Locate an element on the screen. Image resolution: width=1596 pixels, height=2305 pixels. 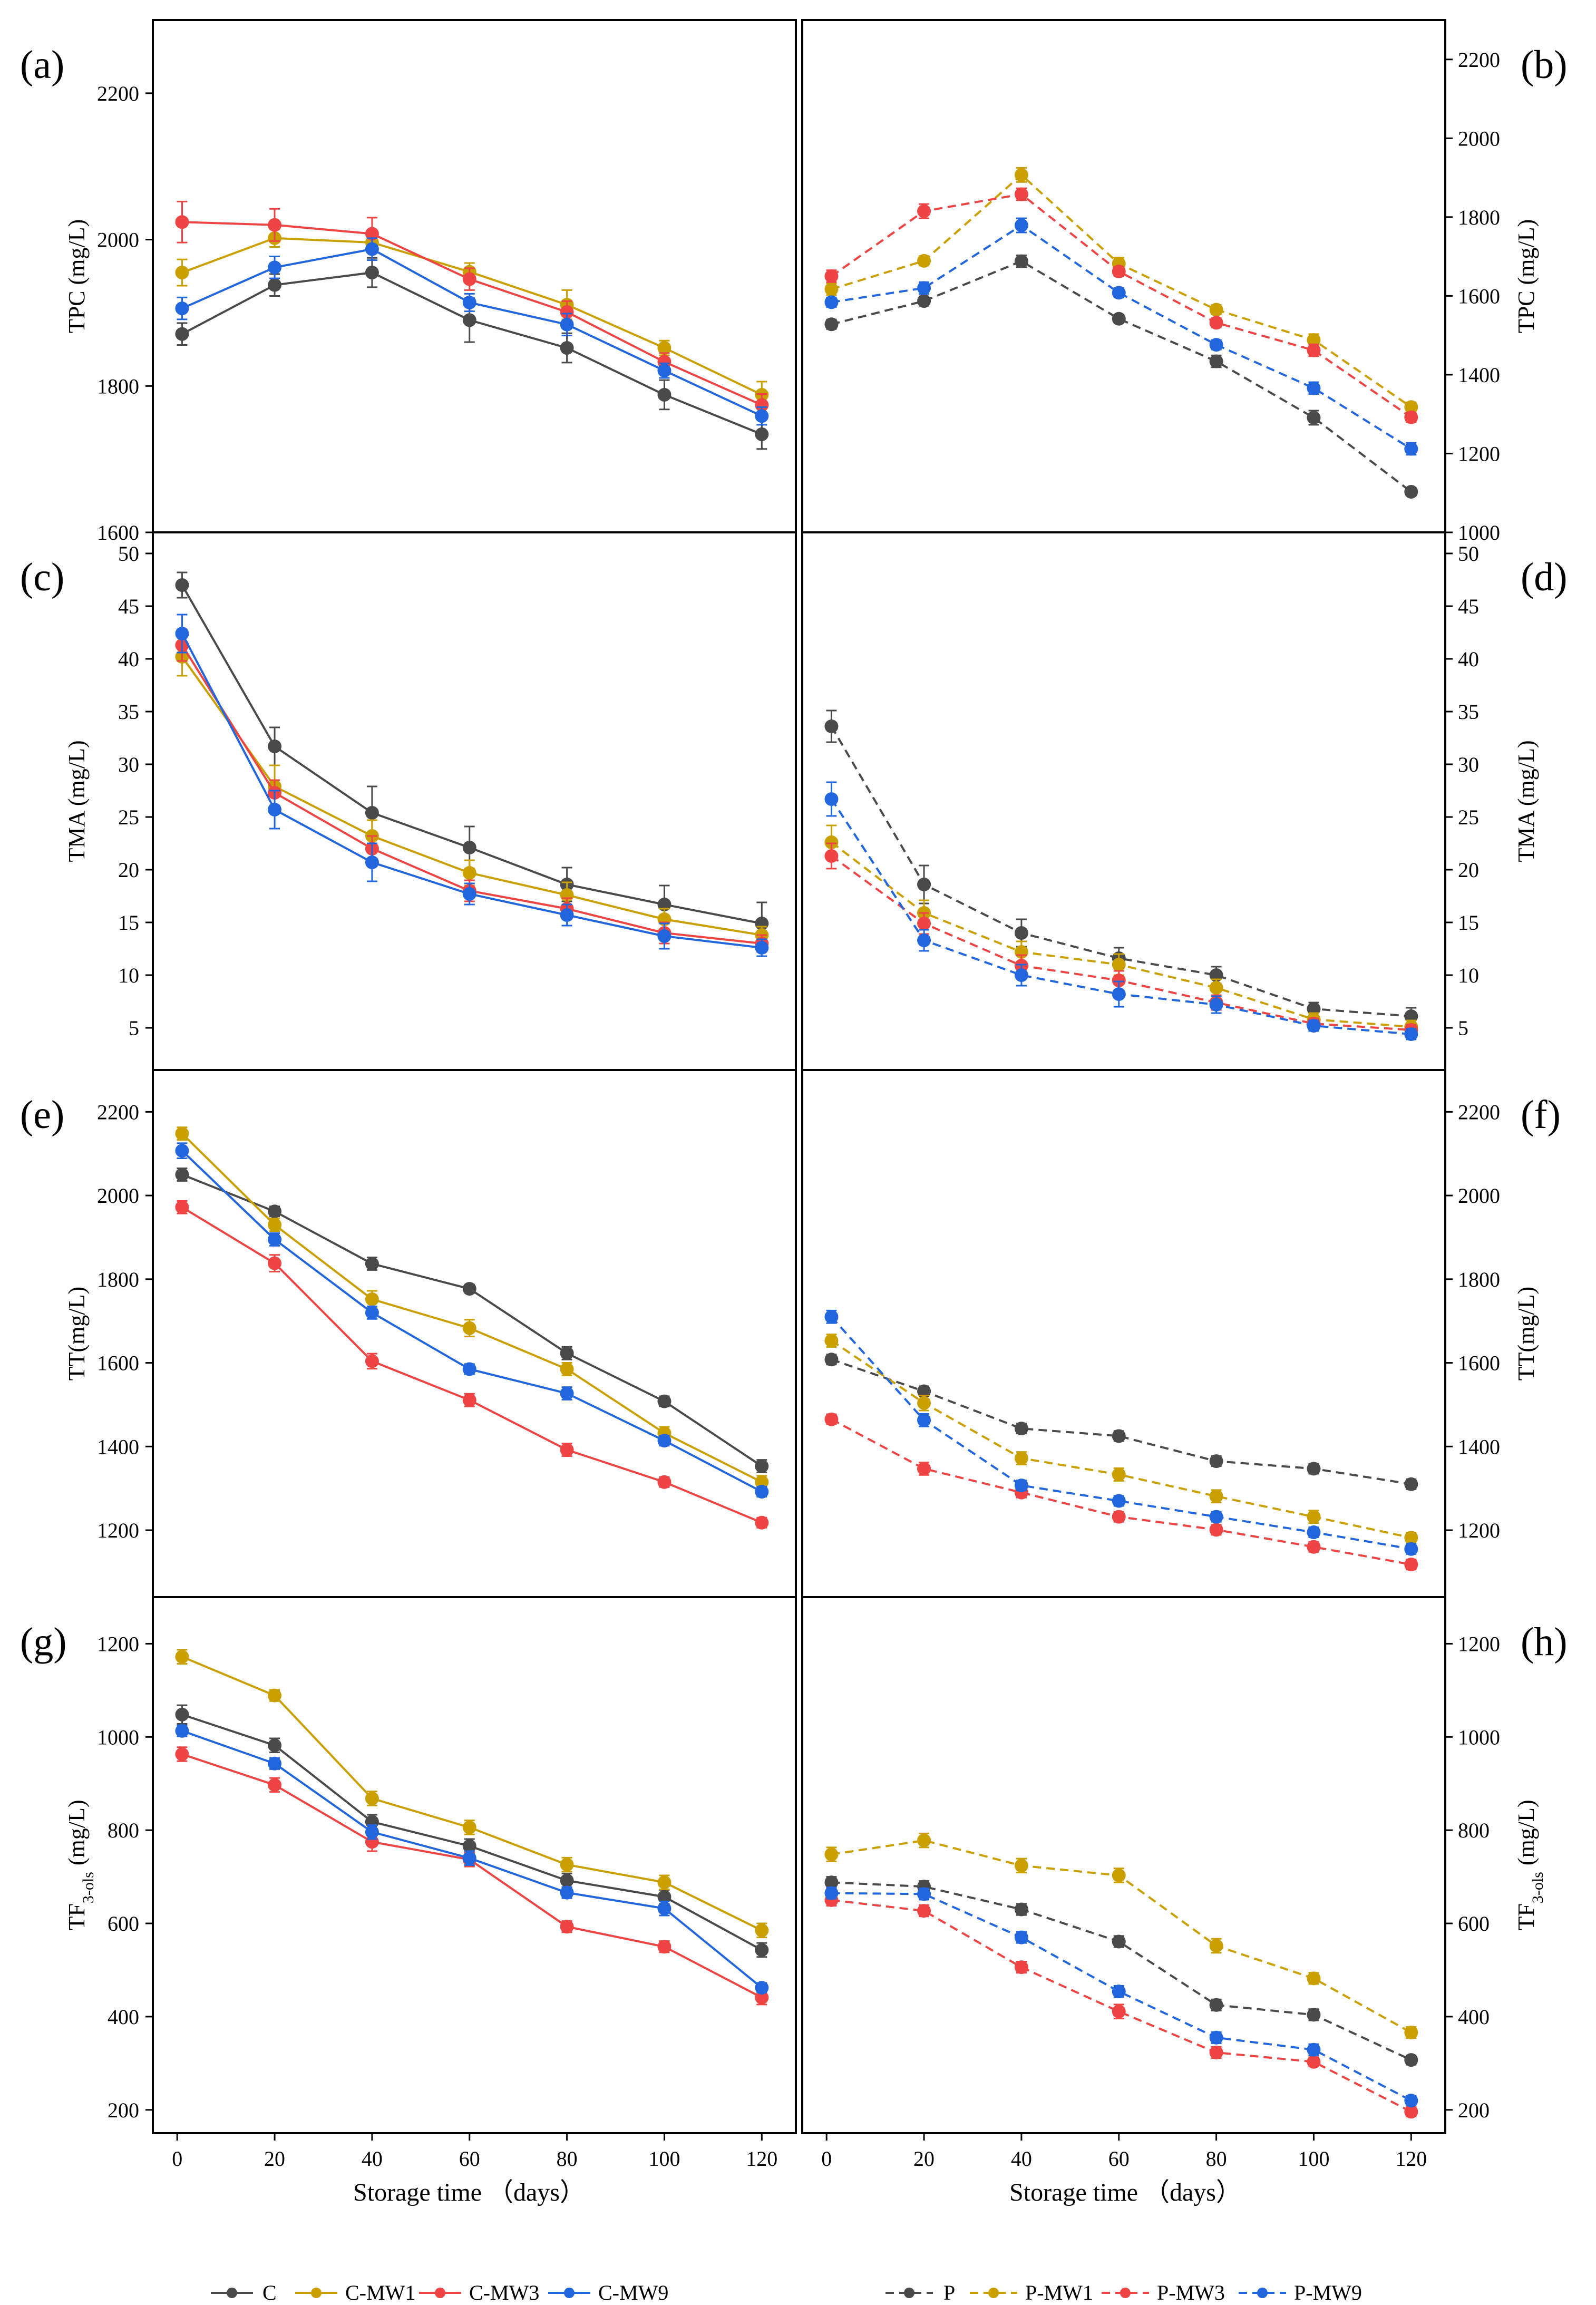
y-tick-label: 5 is located at coordinates (1463, 1028).